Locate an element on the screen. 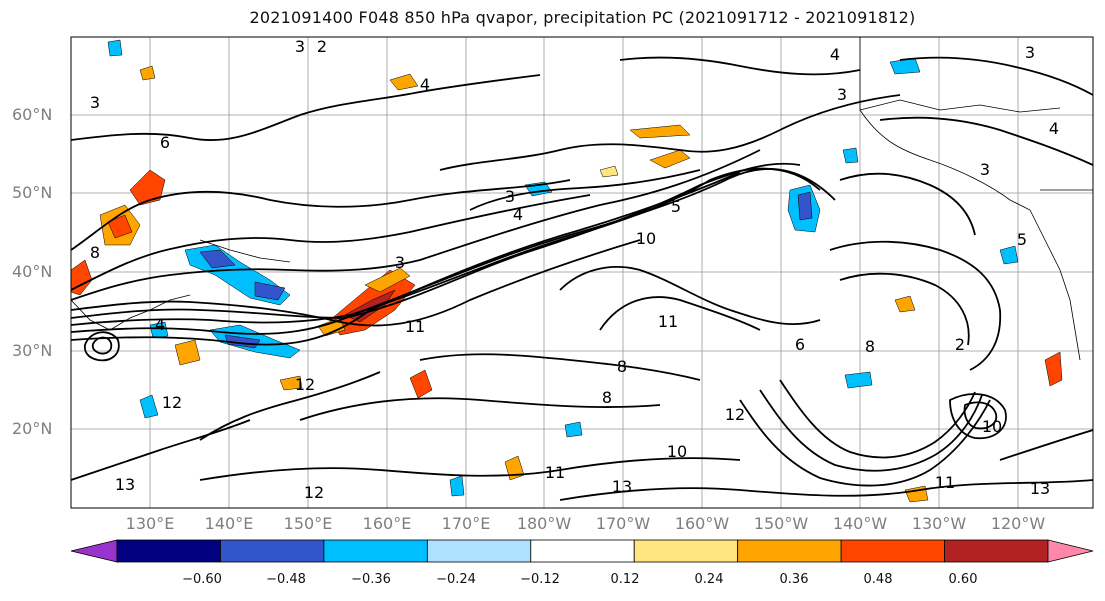 The width and height of the screenshot is (1105, 601). lon-label: 160°E is located at coordinates (387, 523).